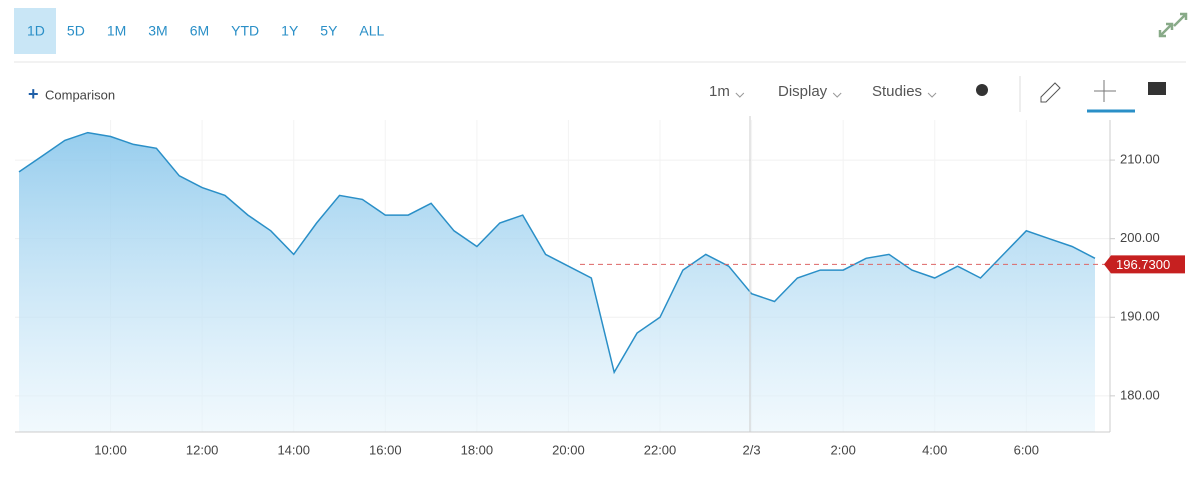  Describe the element at coordinates (1173, 25) in the screenshot. I see `expand-icon` at that location.